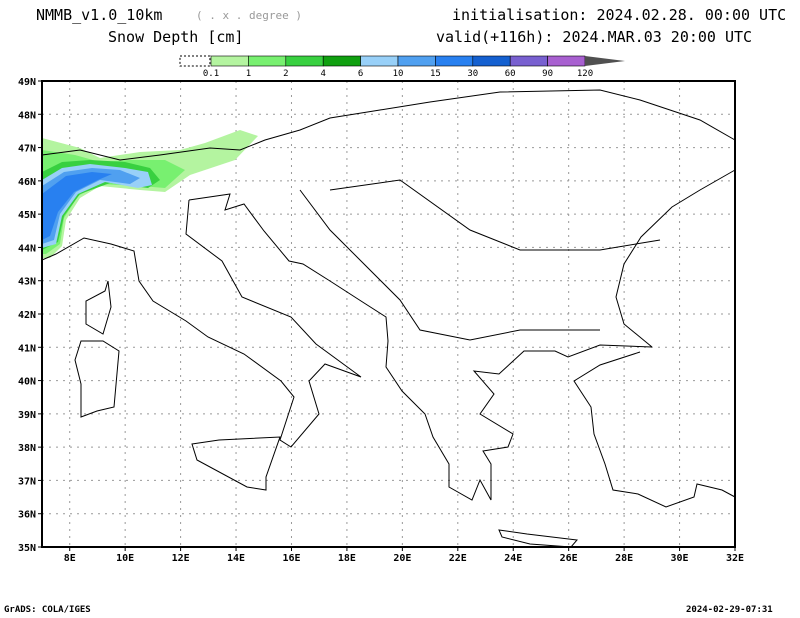 The height and width of the screenshot is (618, 800). What do you see at coordinates (99, 15) in the screenshot?
I see `model-name: NMMB_v1.0_10km` at bounding box center [99, 15].